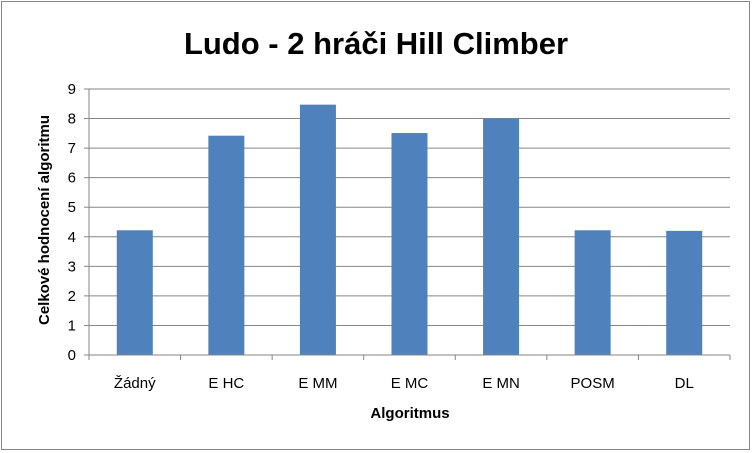  What do you see at coordinates (72, 266) in the screenshot?
I see `y-tick-label: 3` at bounding box center [72, 266].